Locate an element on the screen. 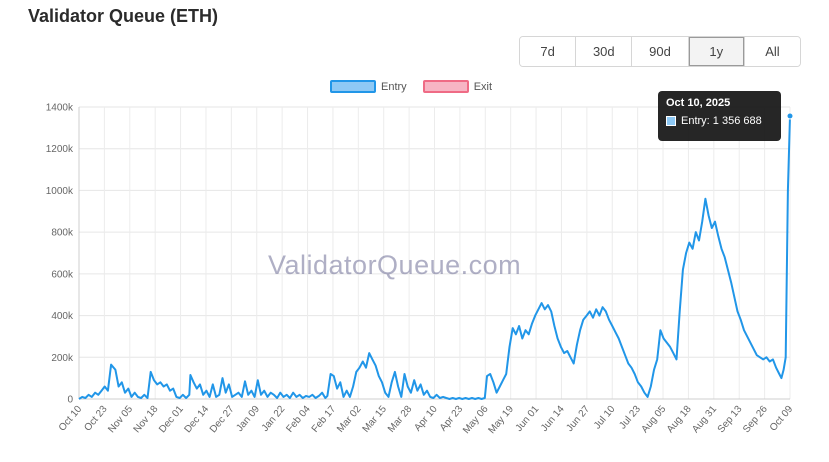 This screenshot has width=829, height=462. x-tick-label: Dec 01 is located at coordinates (171, 420).